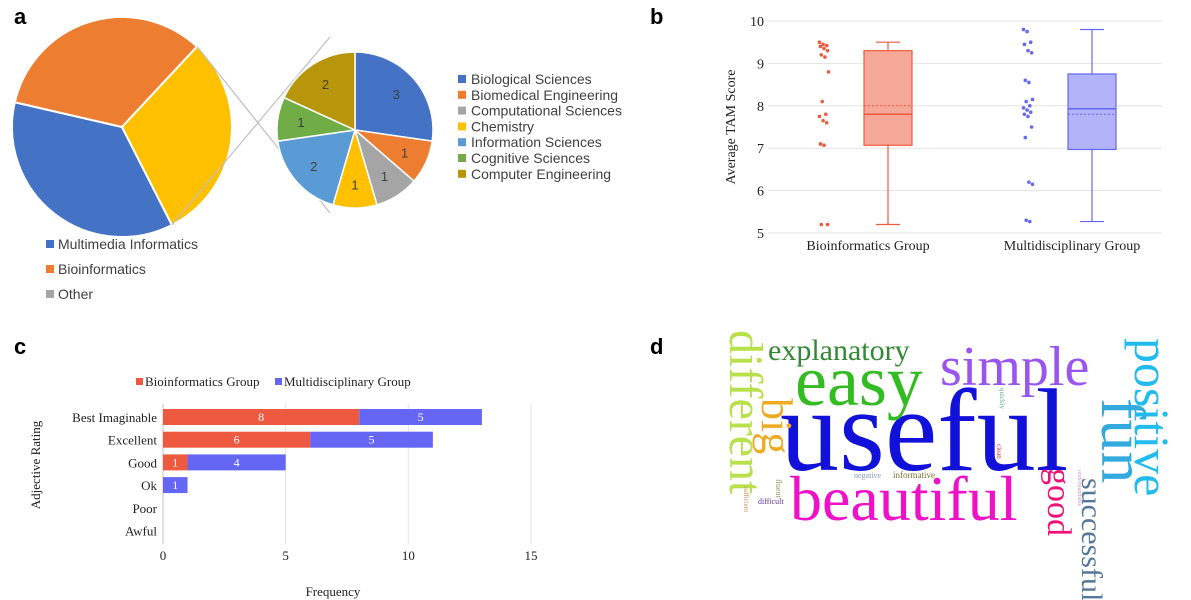 The width and height of the screenshot is (1191, 600). I want to click on y-tick-label: 10, so click(757, 22).